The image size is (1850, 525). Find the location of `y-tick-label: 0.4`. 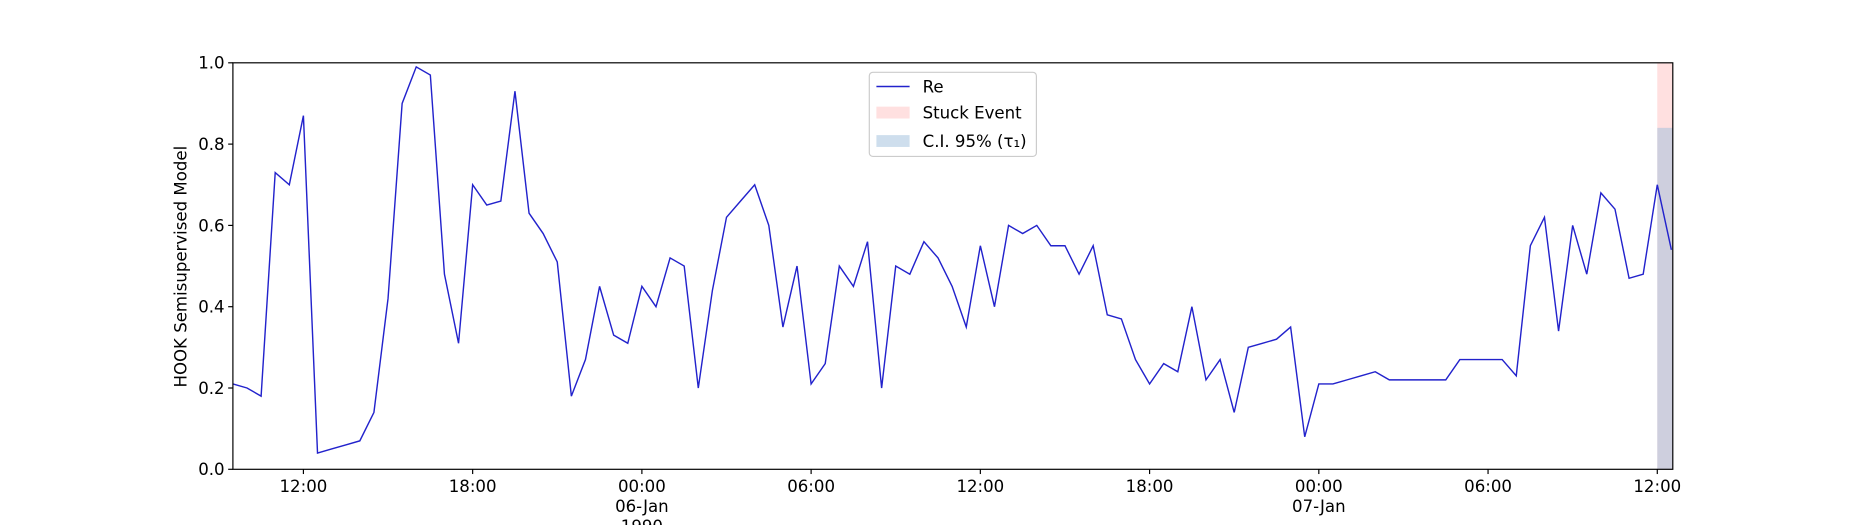

y-tick-label: 0.4 is located at coordinates (211, 307).